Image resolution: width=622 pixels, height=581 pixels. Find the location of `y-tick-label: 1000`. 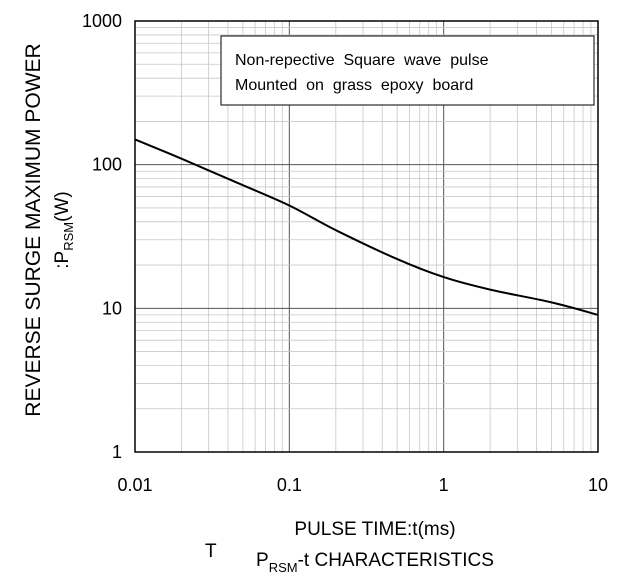

y-tick-label: 1000 is located at coordinates (102, 21).